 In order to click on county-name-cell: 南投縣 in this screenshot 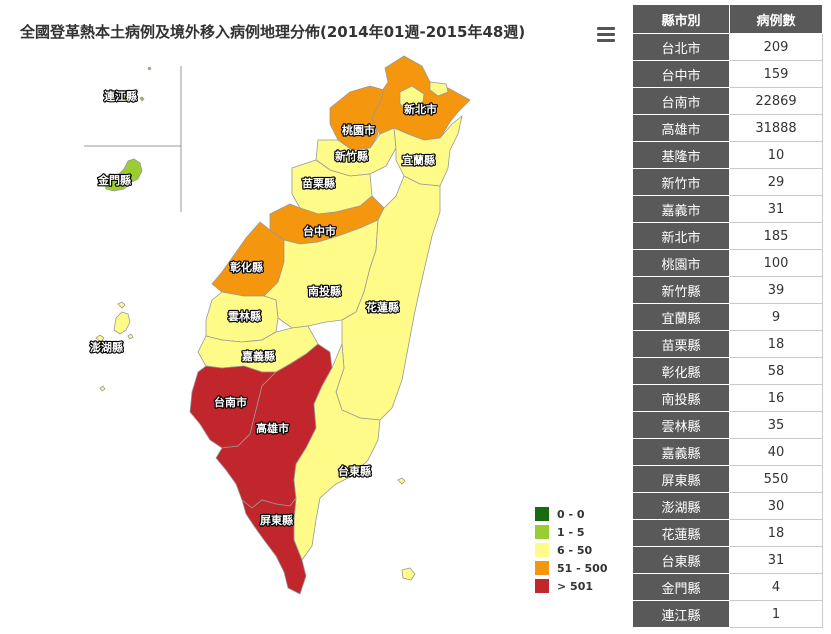, I will do `click(681, 398)`.